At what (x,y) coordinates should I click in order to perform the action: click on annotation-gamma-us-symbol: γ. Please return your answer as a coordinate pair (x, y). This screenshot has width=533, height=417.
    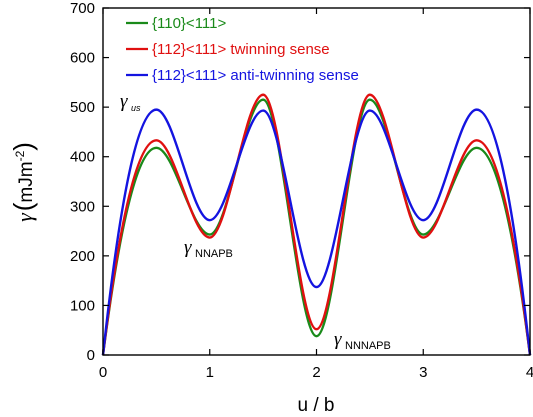
    Looking at the image, I should click on (124, 101).